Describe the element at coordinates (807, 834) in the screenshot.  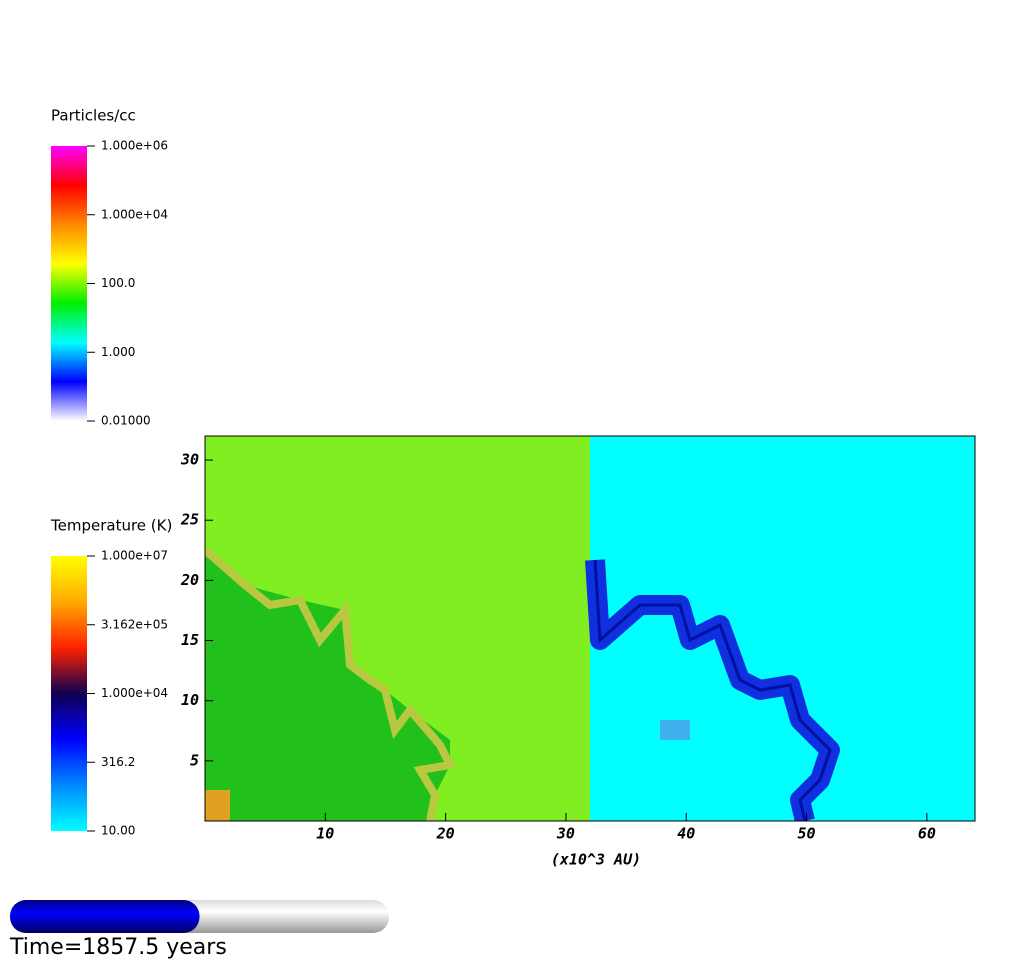
I see `x-tick-label: 50` at that location.